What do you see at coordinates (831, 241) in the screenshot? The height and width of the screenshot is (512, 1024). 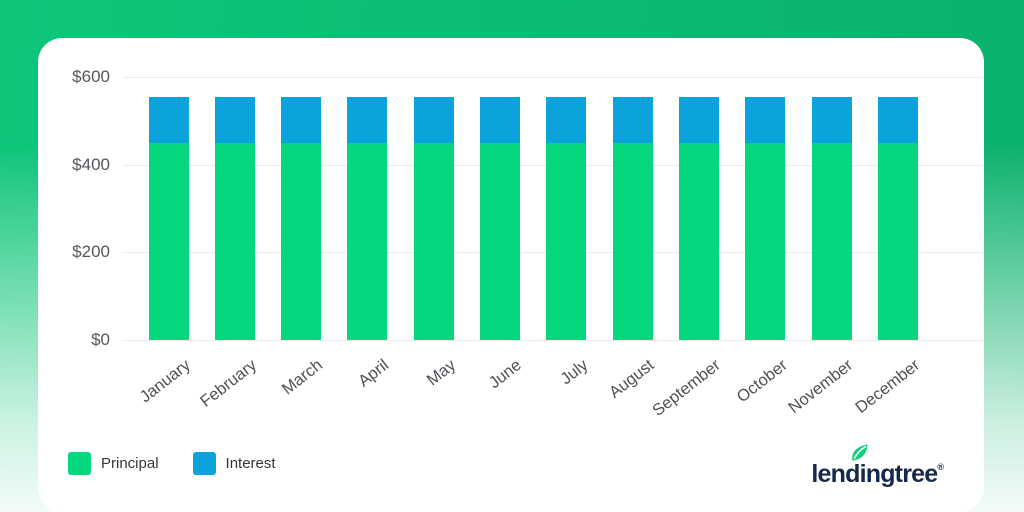 I see `bar-segment-principal-november` at bounding box center [831, 241].